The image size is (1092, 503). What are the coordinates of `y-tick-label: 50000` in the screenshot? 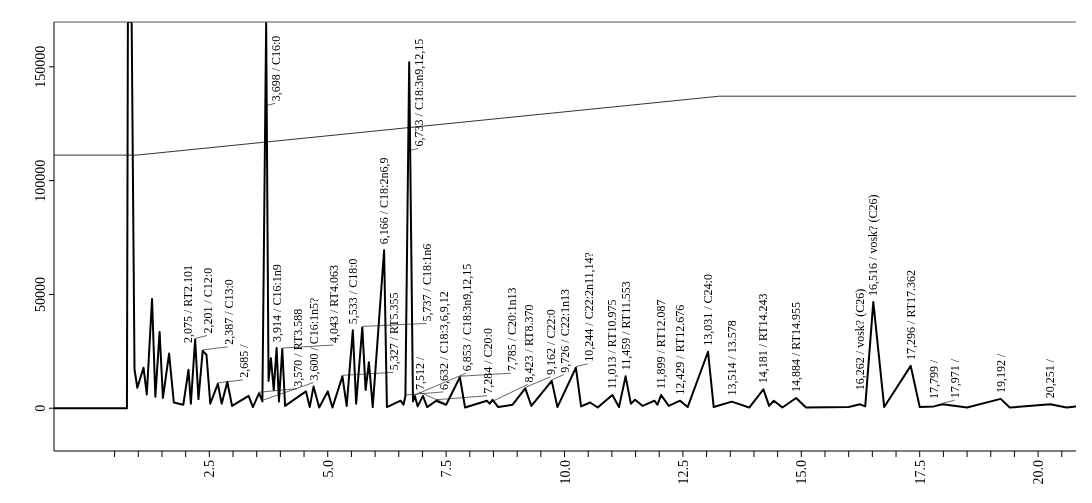 It's located at (40, 294).